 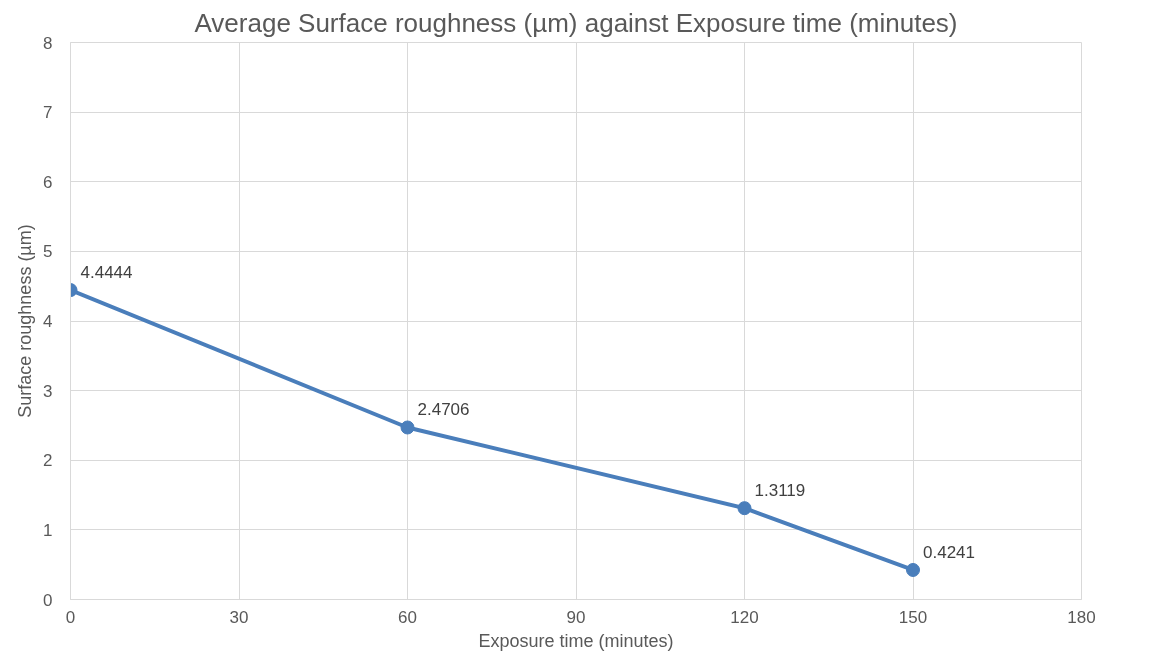 I want to click on x-tick-label: 60, so click(x=407, y=617).